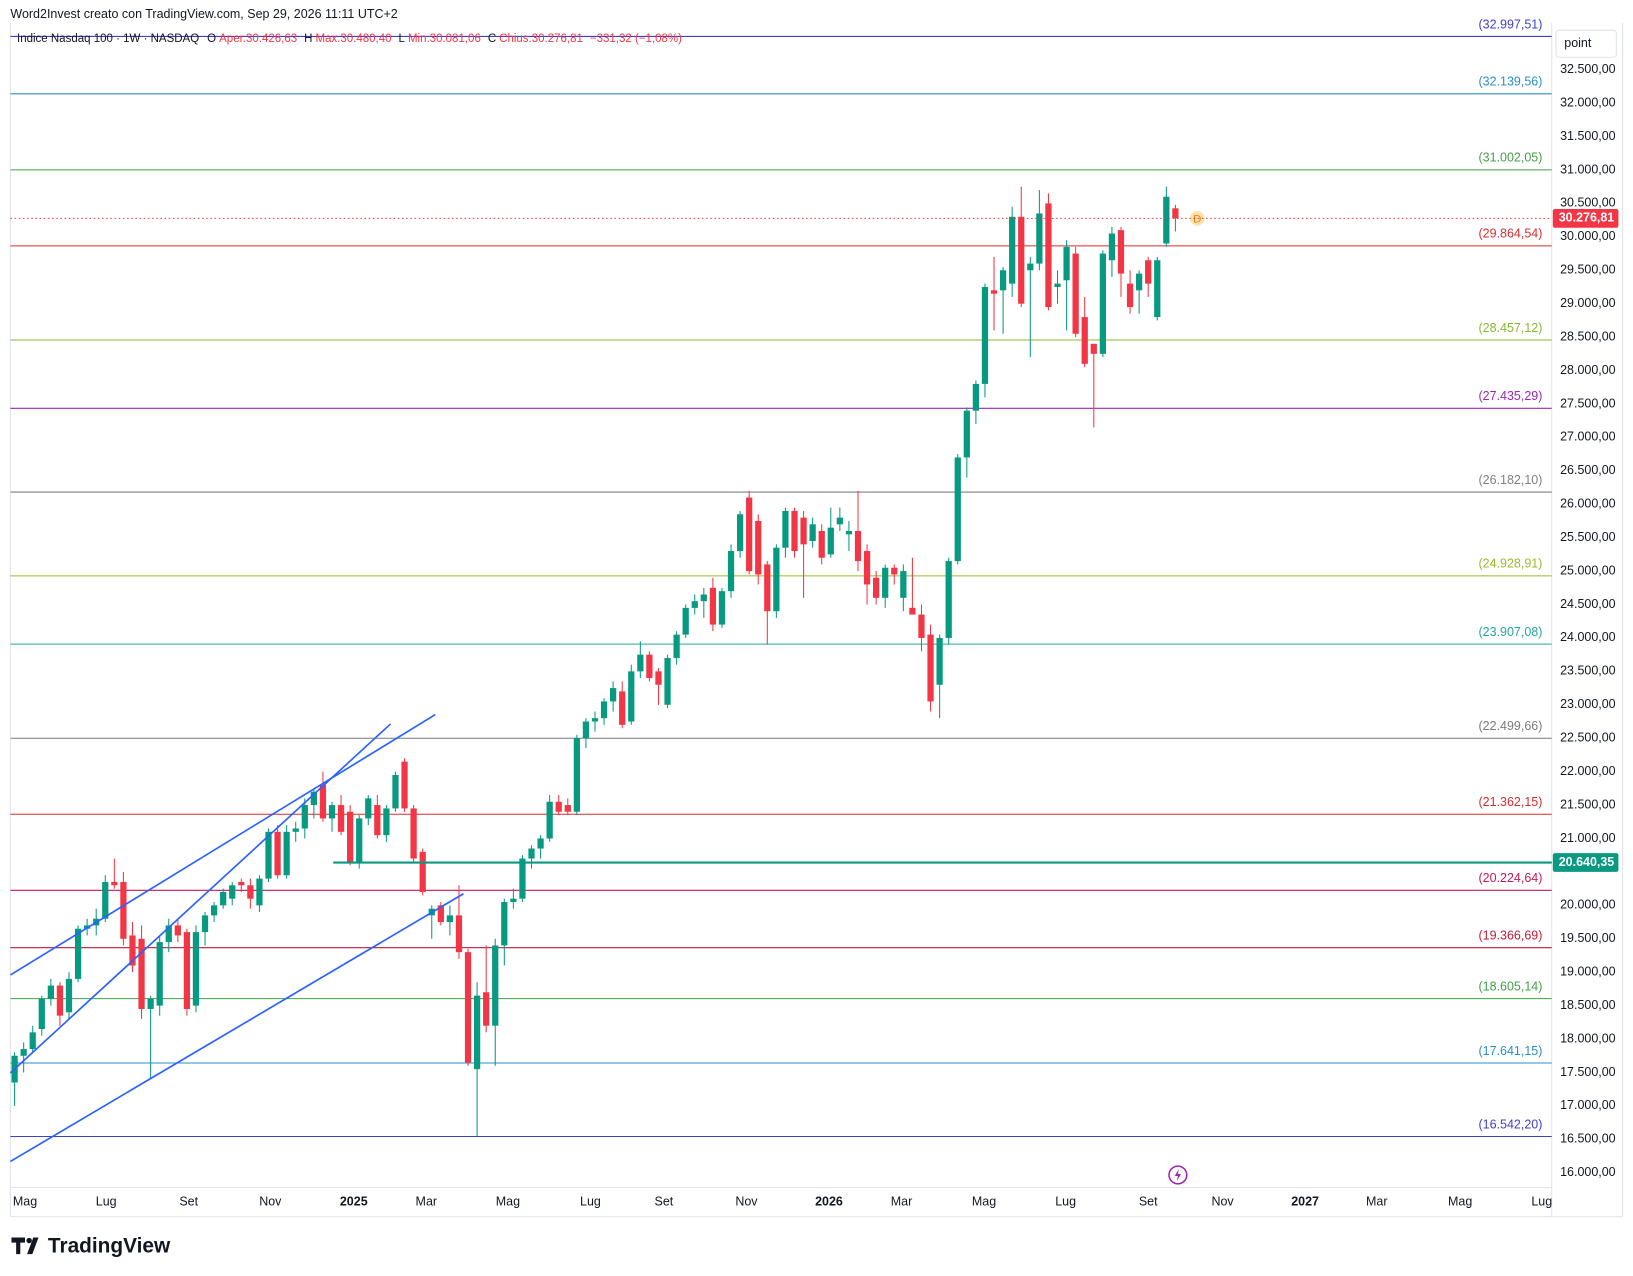  I want to click on y-tick-label: 28.000,00, so click(1588, 370).